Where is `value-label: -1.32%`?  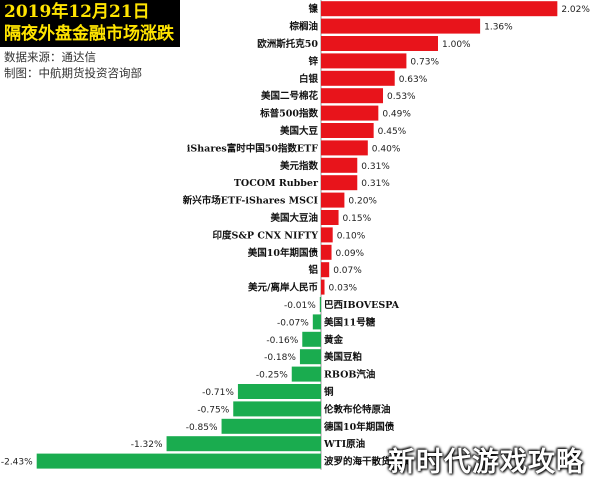
value-label: -1.32% is located at coordinates (147, 445).